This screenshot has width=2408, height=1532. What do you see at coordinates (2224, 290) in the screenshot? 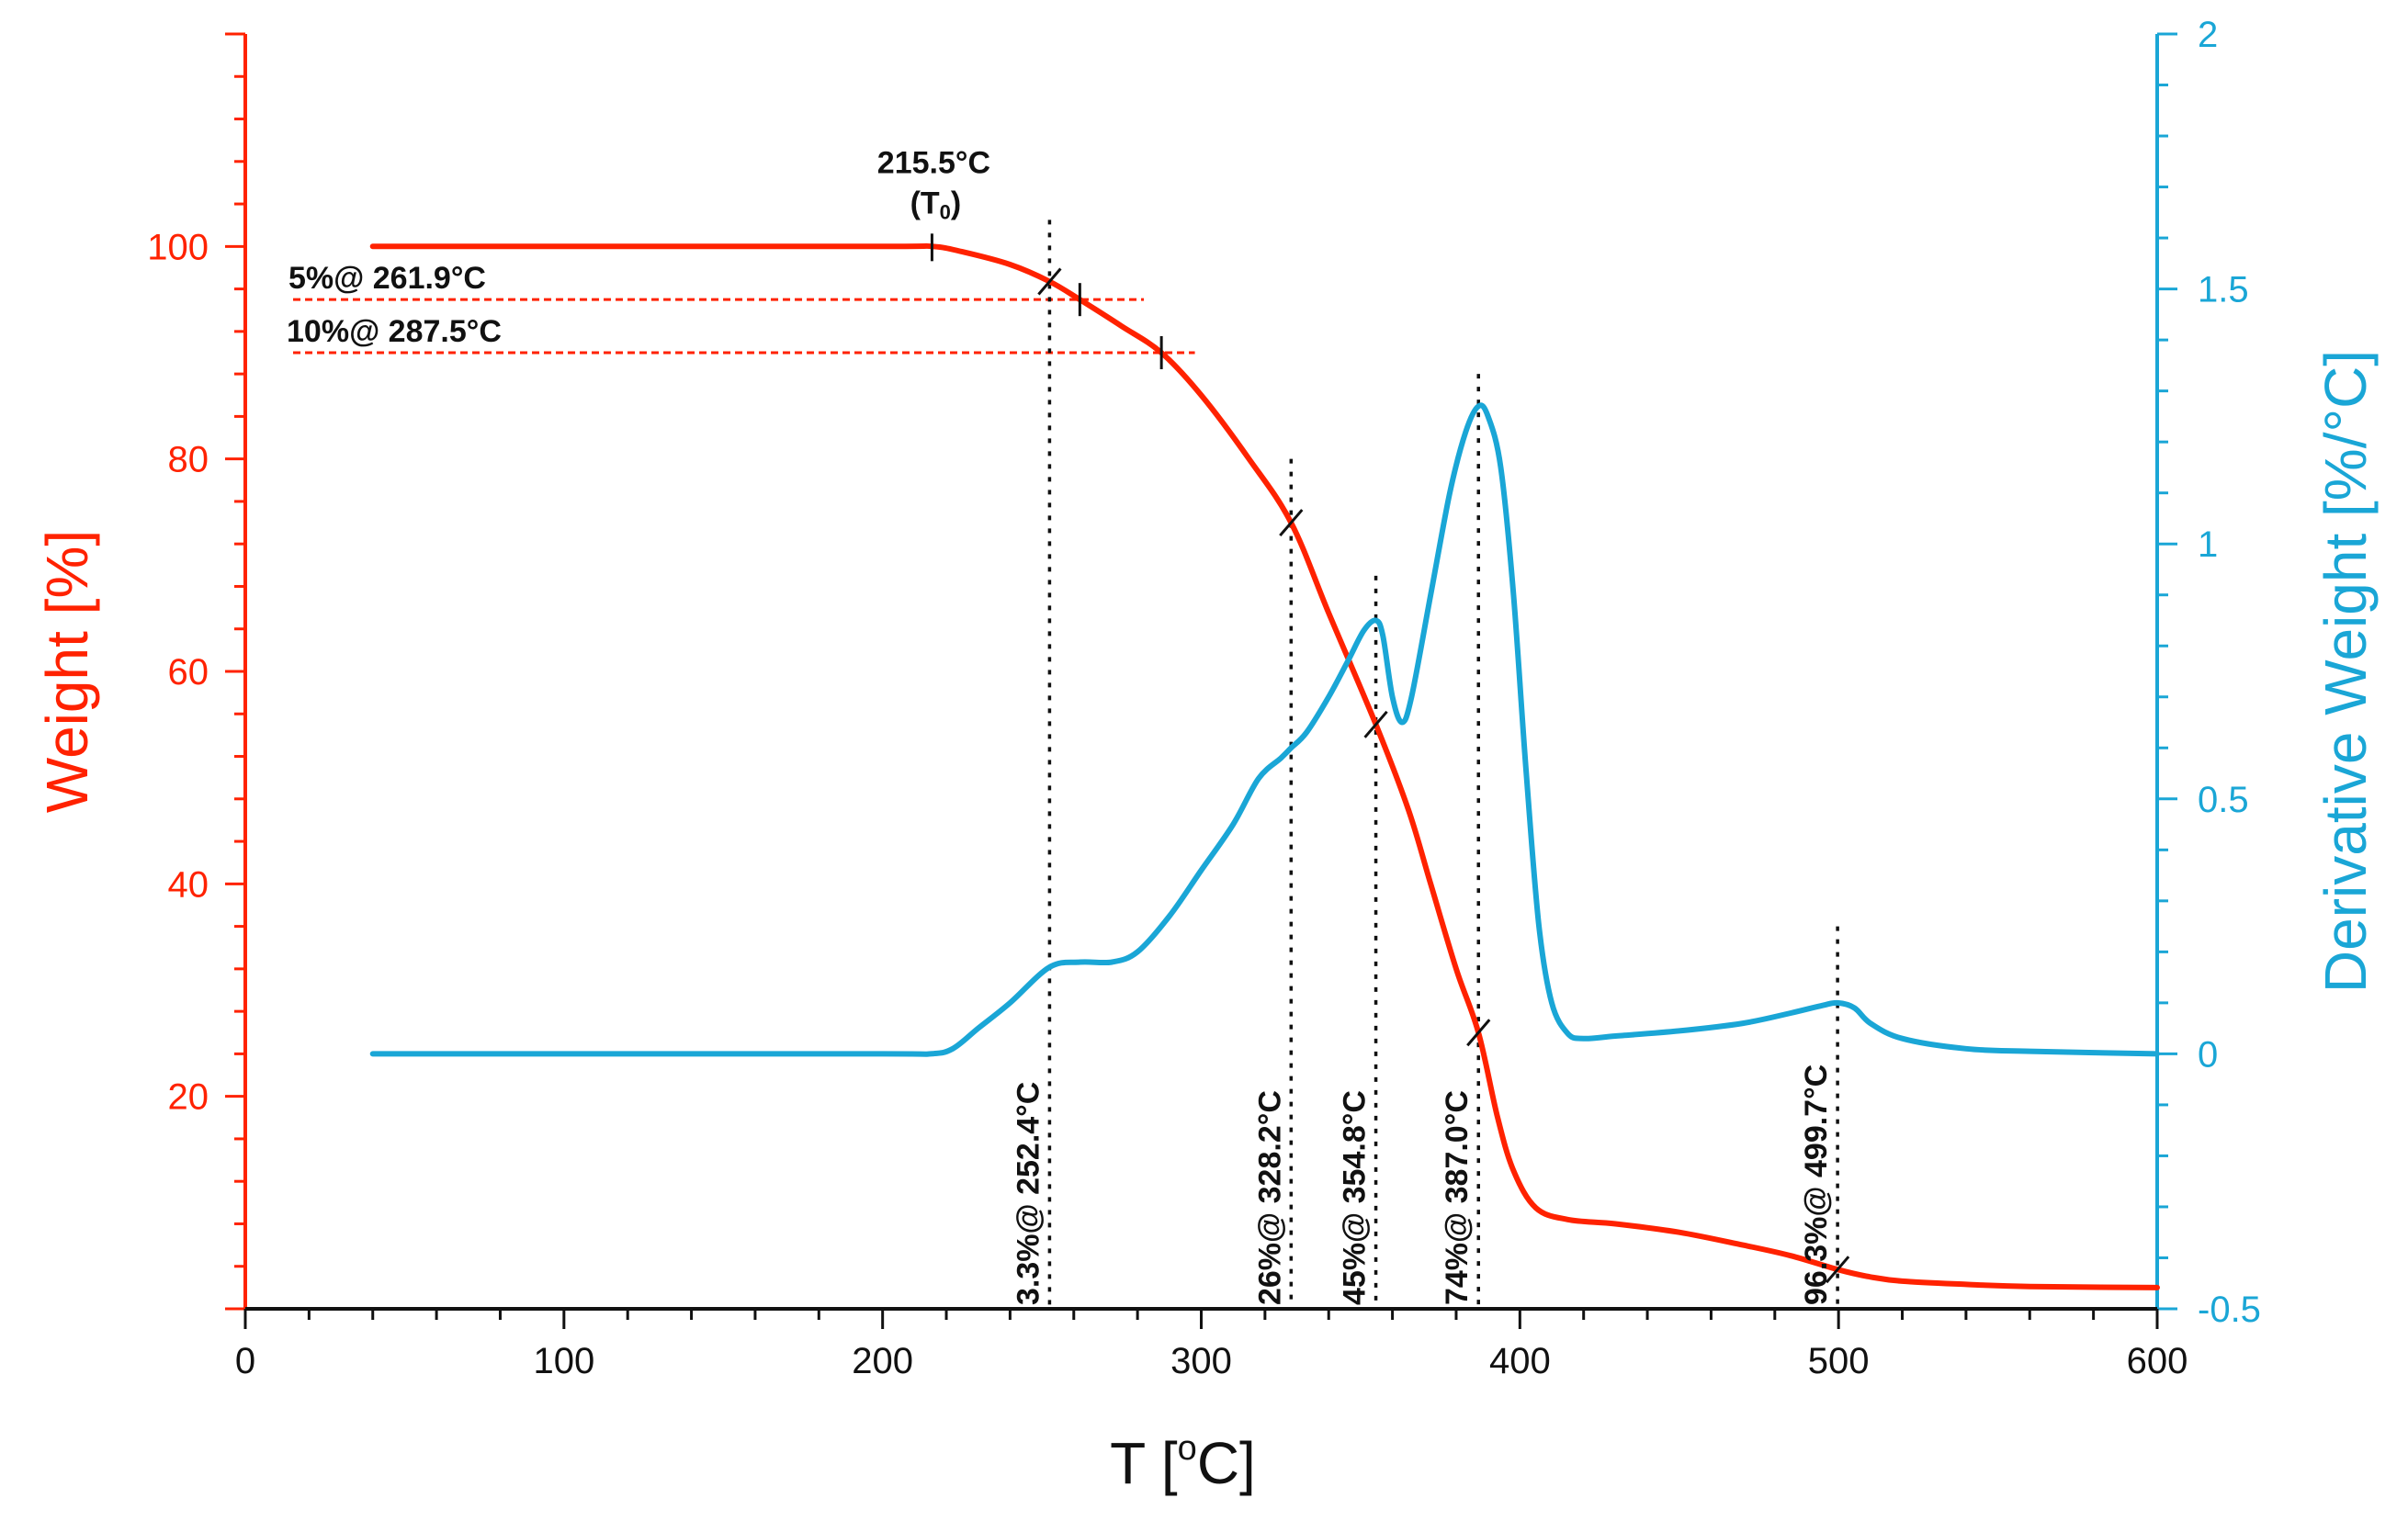
I see `right-tick-label: 1.5` at bounding box center [2224, 290].